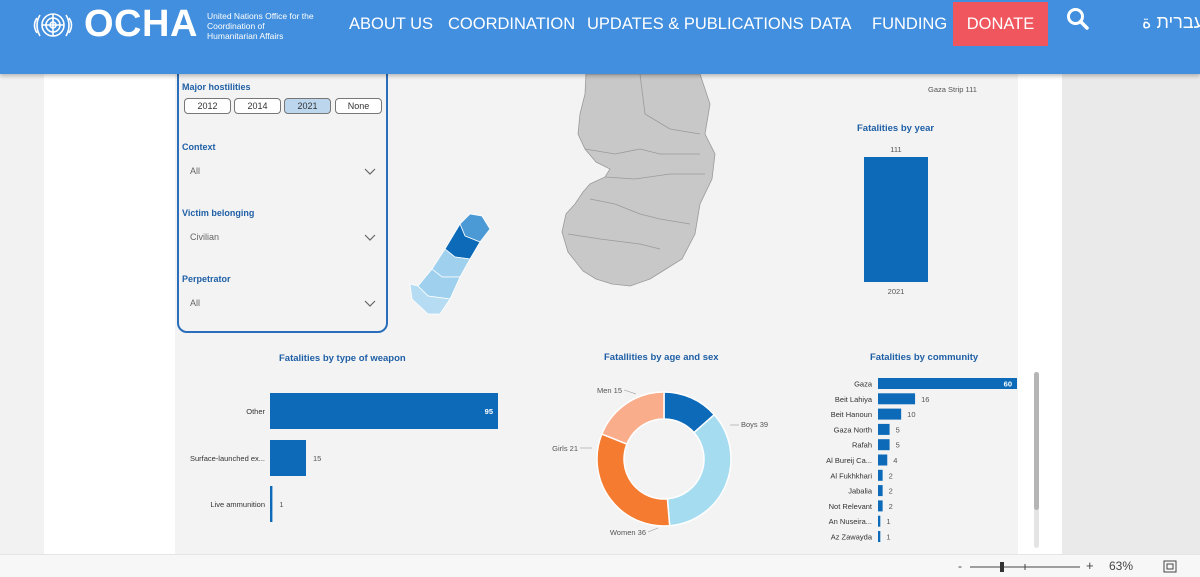  Describe the element at coordinates (237, 504) in the screenshot. I see `weapon-category-label: Live ammunition` at that location.